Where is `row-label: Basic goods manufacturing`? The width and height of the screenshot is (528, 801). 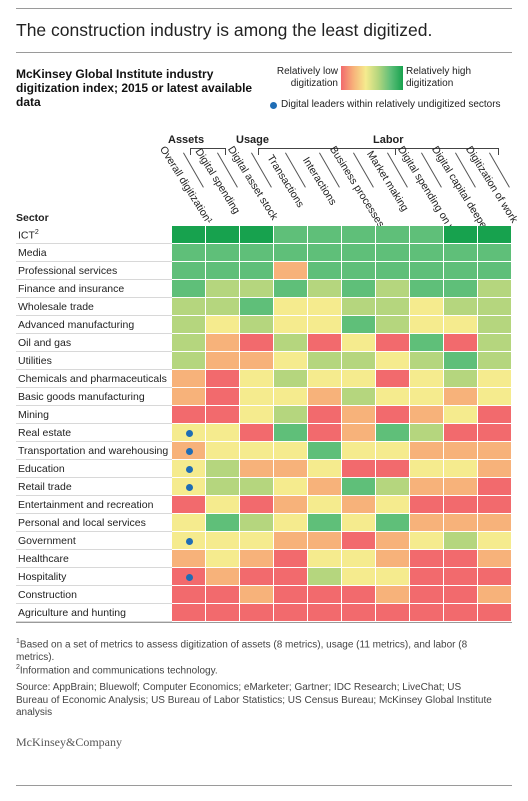
row-label: Basic goods manufacturing is located at coordinates (81, 397).